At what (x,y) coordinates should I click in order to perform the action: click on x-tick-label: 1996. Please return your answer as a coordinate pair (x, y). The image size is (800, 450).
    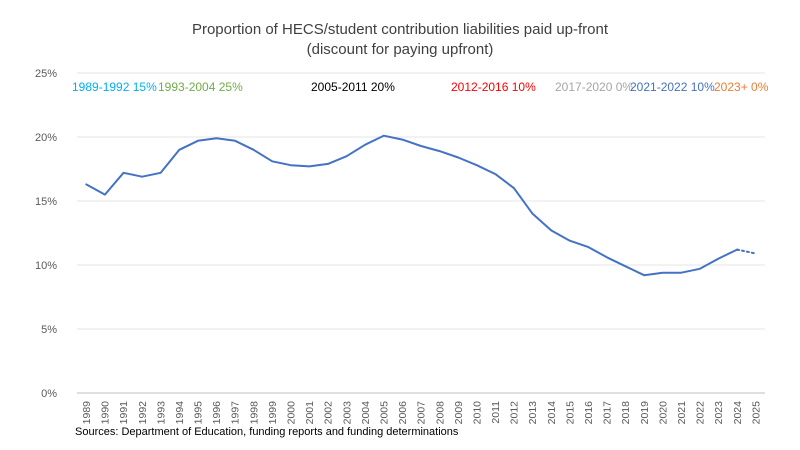
    Looking at the image, I should click on (217, 413).